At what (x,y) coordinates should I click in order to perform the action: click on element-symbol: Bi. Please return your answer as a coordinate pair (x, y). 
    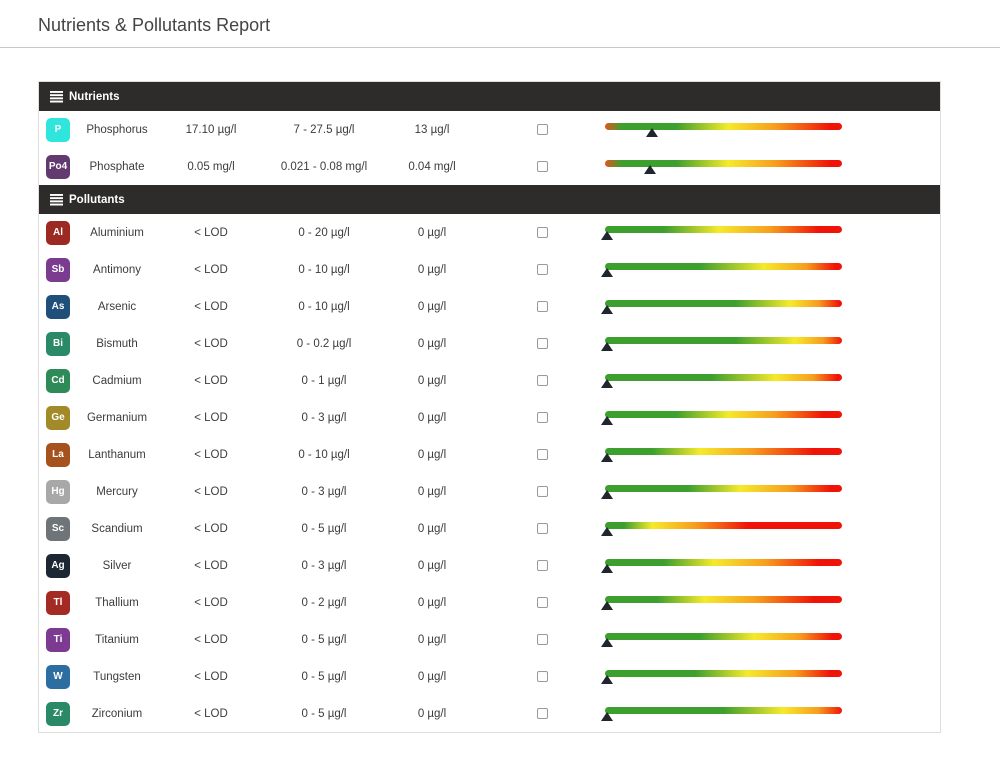
    Looking at the image, I should click on (58, 343).